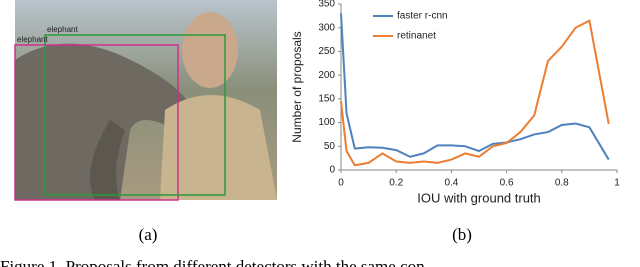  I want to click on x-tick-label: 1, so click(617, 183).